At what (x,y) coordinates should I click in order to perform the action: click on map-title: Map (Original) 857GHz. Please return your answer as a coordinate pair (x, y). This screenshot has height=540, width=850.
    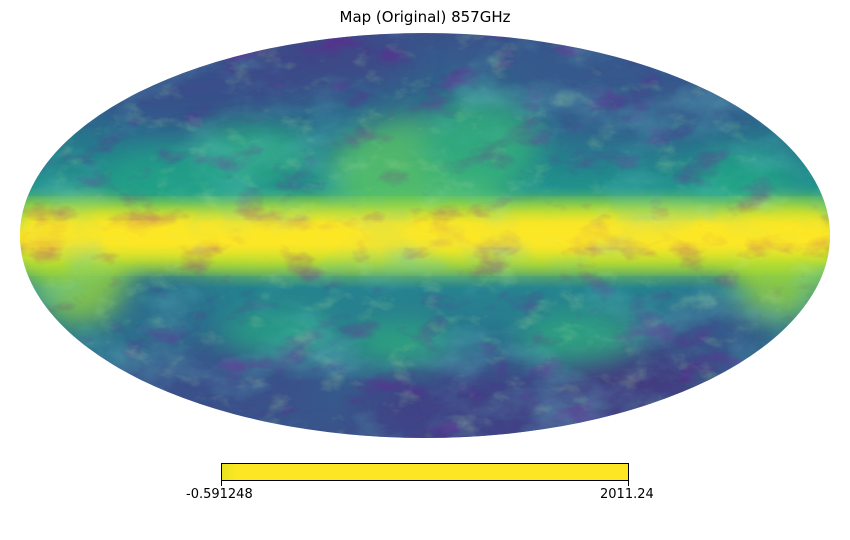
    Looking at the image, I should click on (425, 17).